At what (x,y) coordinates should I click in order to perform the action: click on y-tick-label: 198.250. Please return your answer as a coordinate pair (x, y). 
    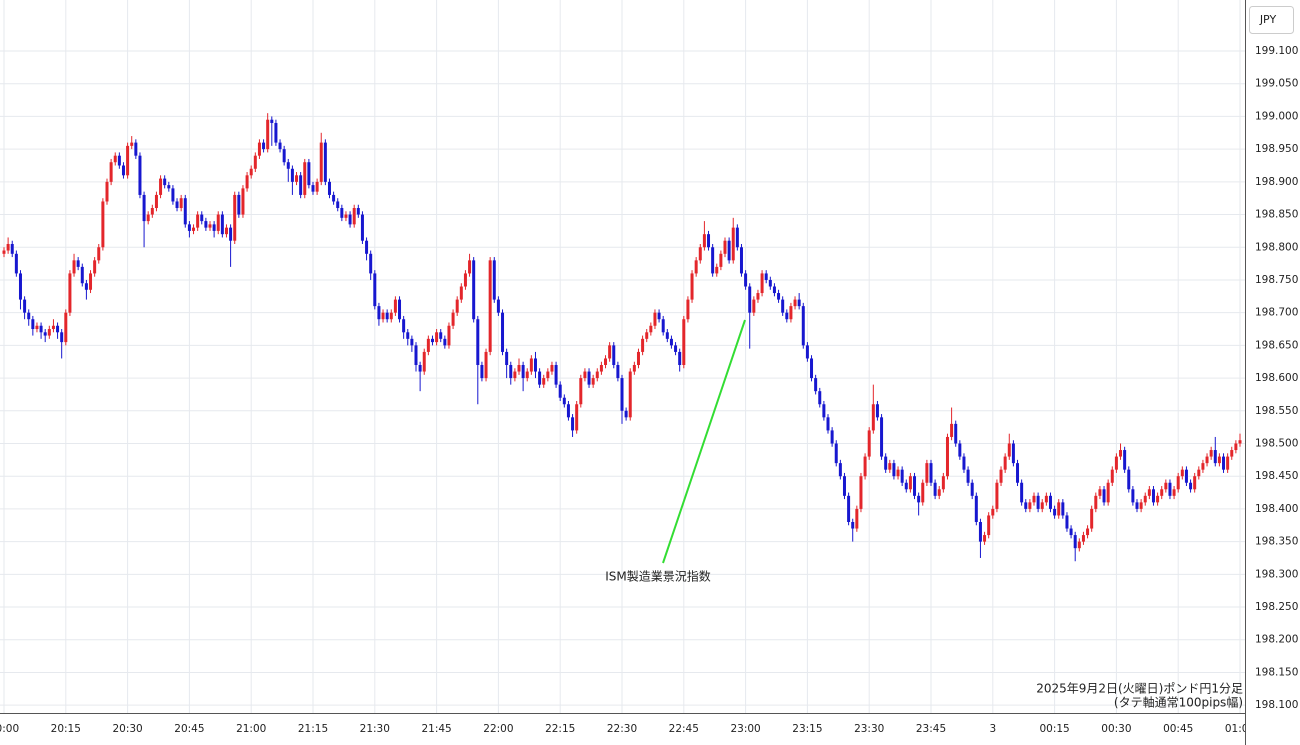
    Looking at the image, I should click on (1276, 607).